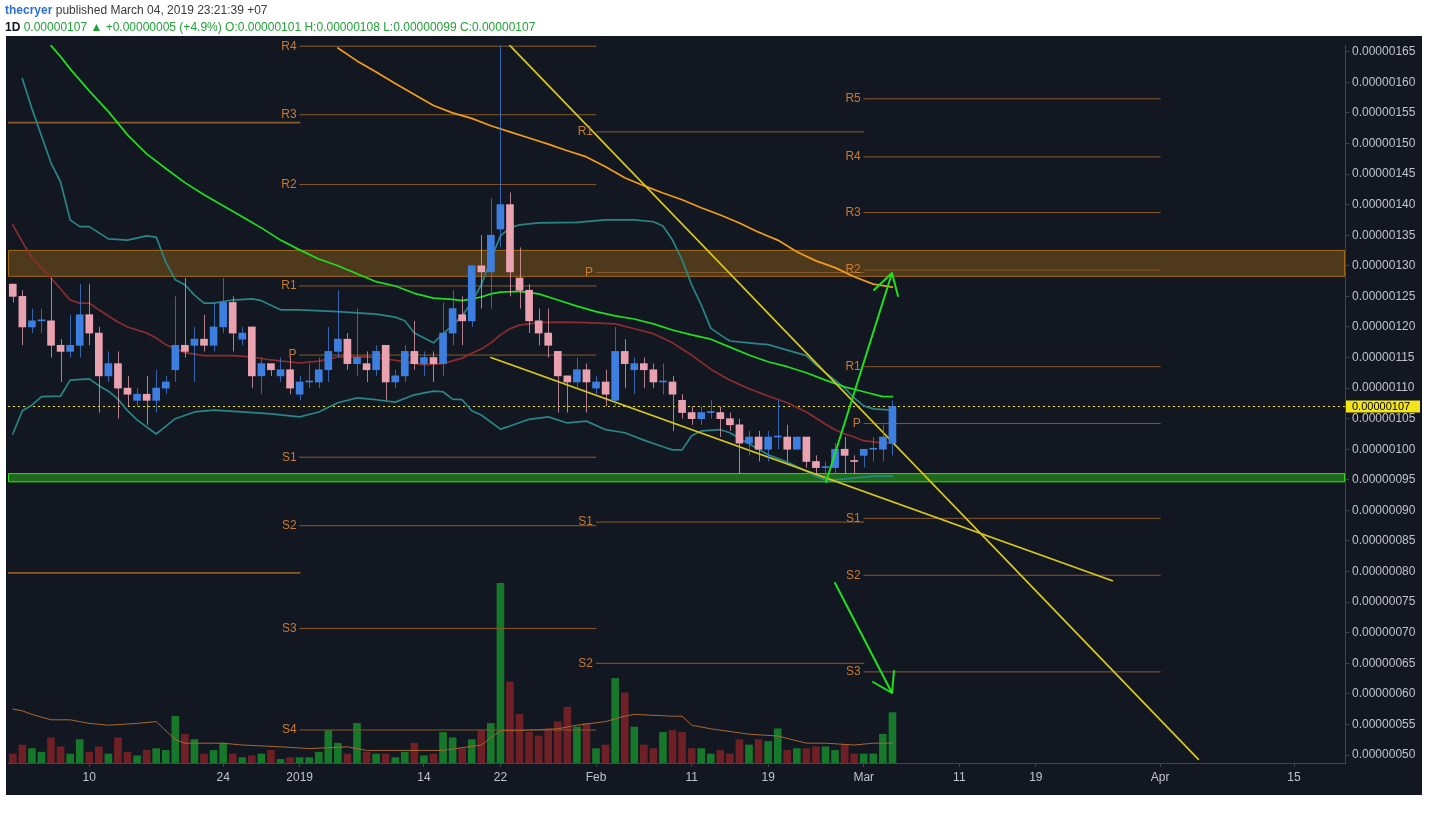  I want to click on chart-subtitle: 0.00000107 ▲ +0.00000005 (+4.9%) O:0.00000101 H:0.00000108 L:0.00000099 C:0.00000107, so click(279, 27).